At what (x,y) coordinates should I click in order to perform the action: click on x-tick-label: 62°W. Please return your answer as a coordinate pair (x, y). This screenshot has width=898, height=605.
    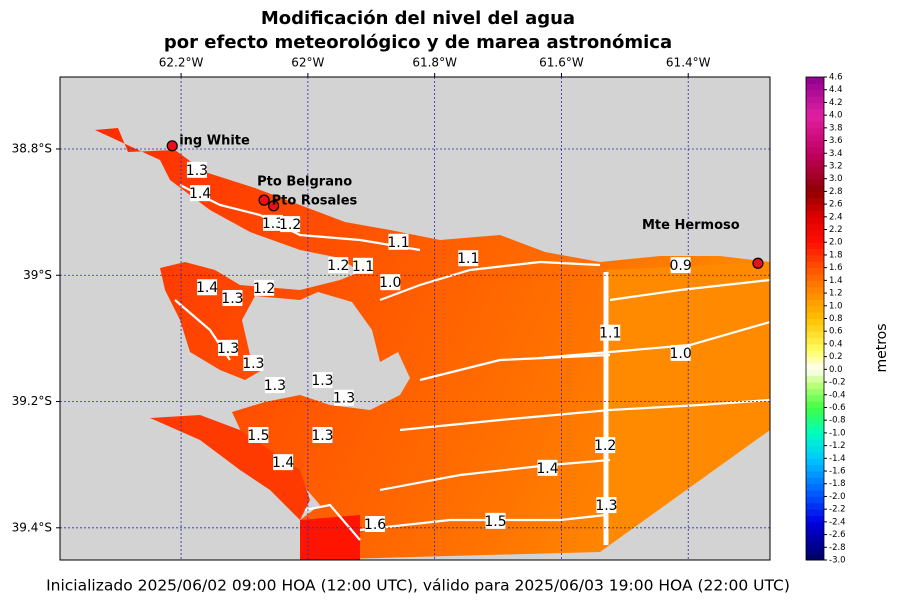
    Looking at the image, I should click on (307, 63).